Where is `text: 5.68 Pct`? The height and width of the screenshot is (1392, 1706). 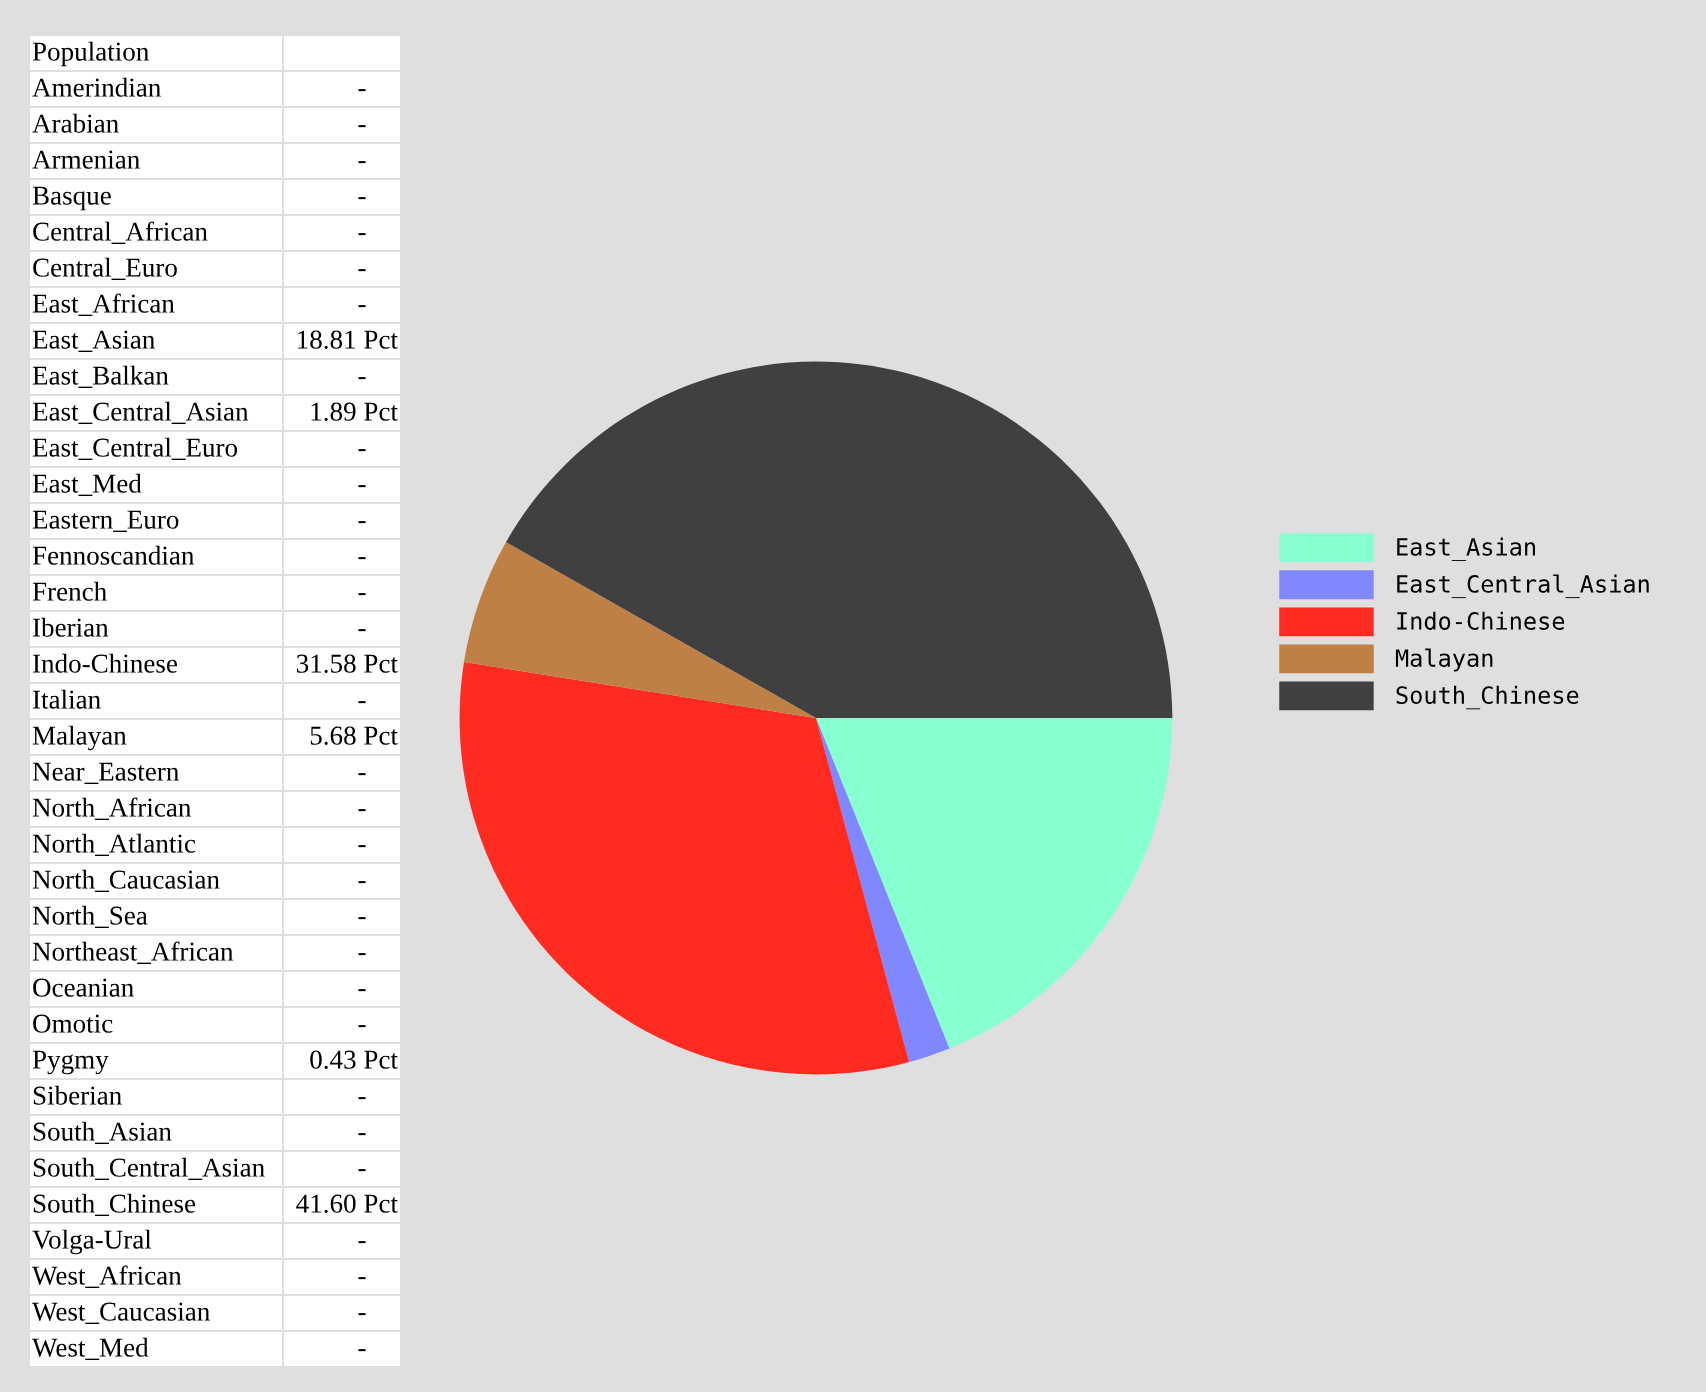
text: 5.68 Pct is located at coordinates (354, 735).